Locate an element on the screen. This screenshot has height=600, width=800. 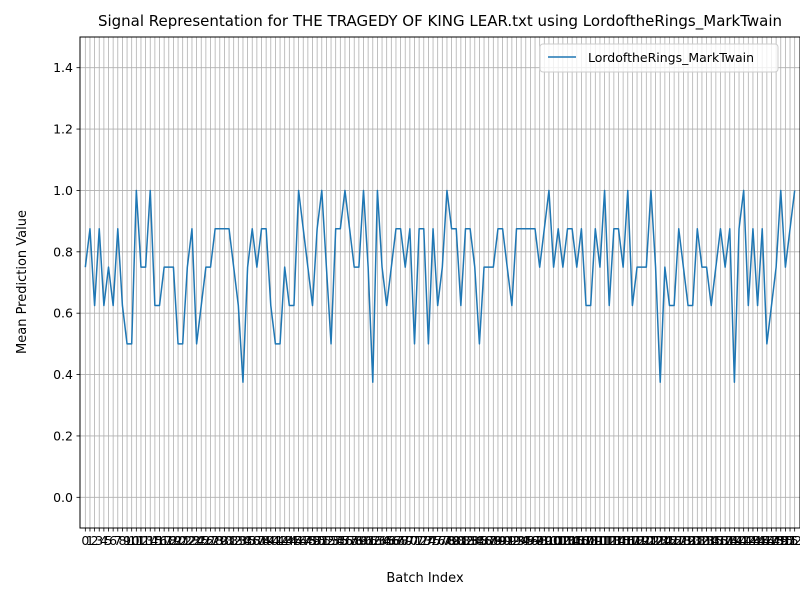
x-tick-label: 82 is located at coordinates (466, 540).